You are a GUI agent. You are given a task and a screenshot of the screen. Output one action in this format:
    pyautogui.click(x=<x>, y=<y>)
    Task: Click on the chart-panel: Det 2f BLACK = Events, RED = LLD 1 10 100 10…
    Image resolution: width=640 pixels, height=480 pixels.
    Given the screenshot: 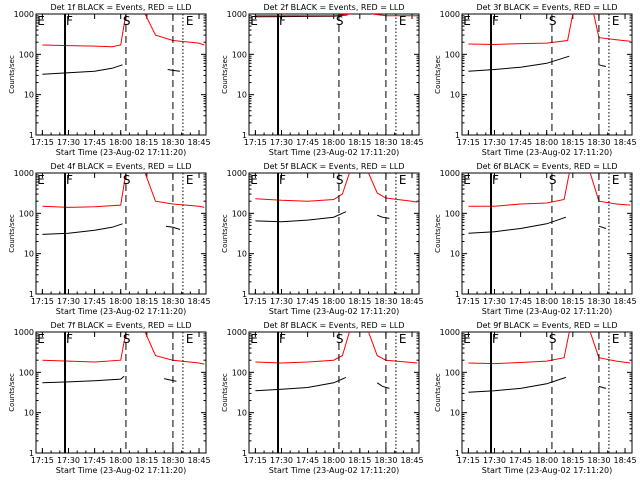 What is the action you would take?
    pyautogui.click(x=322, y=80)
    